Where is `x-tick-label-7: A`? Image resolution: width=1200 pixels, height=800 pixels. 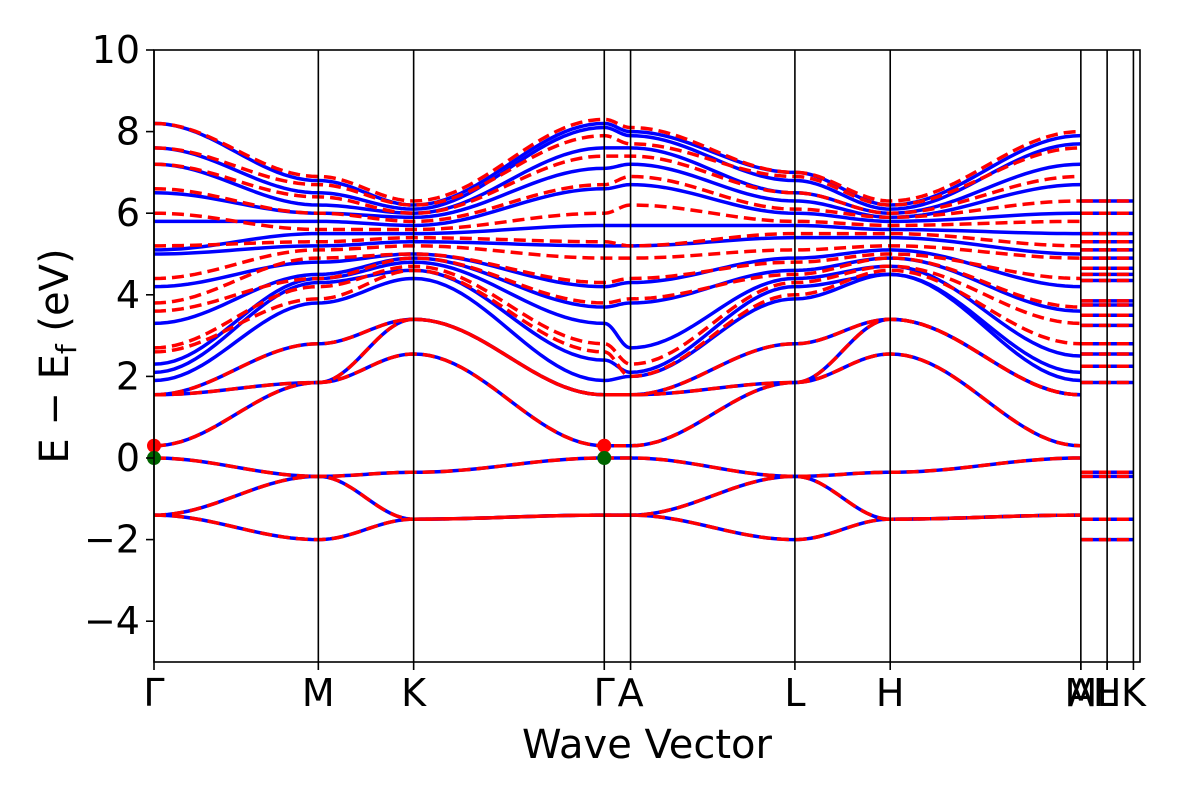 x-tick-label-7: A is located at coordinates (1081, 693).